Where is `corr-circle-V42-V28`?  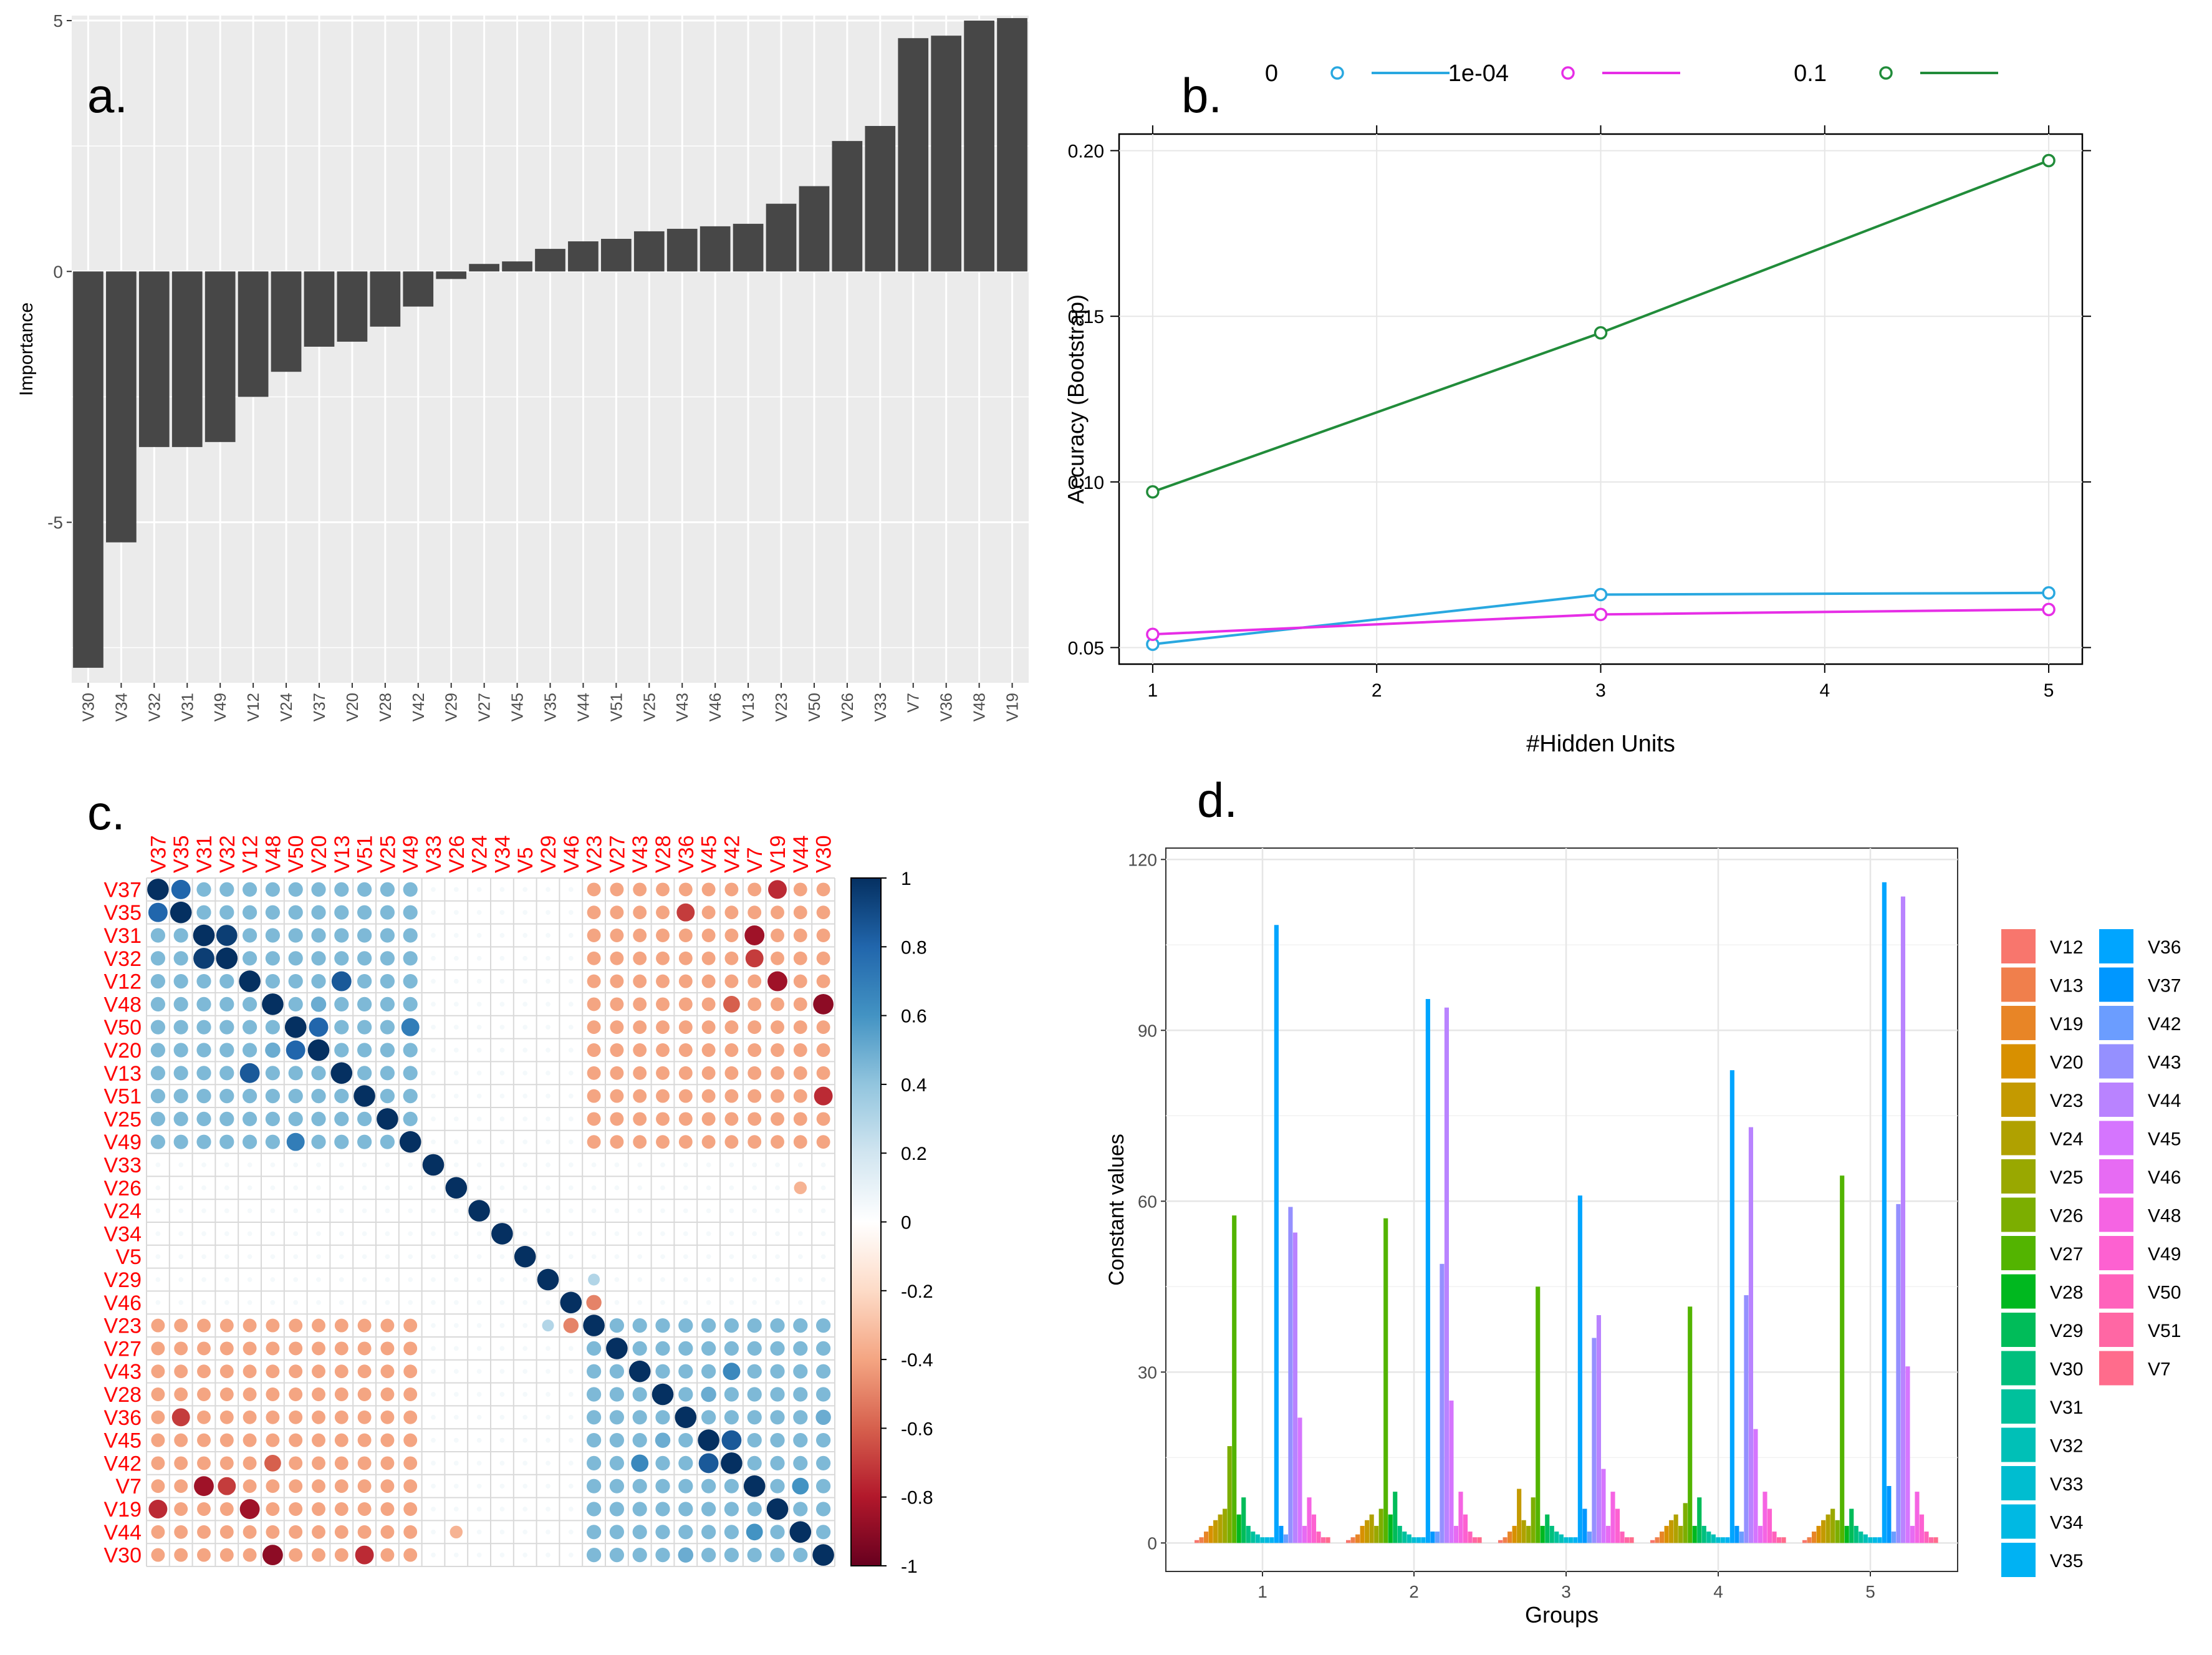 corr-circle-V42-V28 is located at coordinates (662, 1463).